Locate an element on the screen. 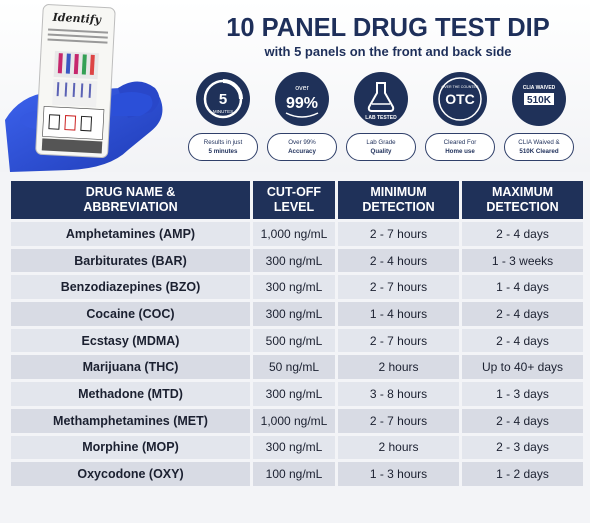 The image size is (590, 523). max-detection-cell: Up to 40+ days is located at coordinates (522, 367).